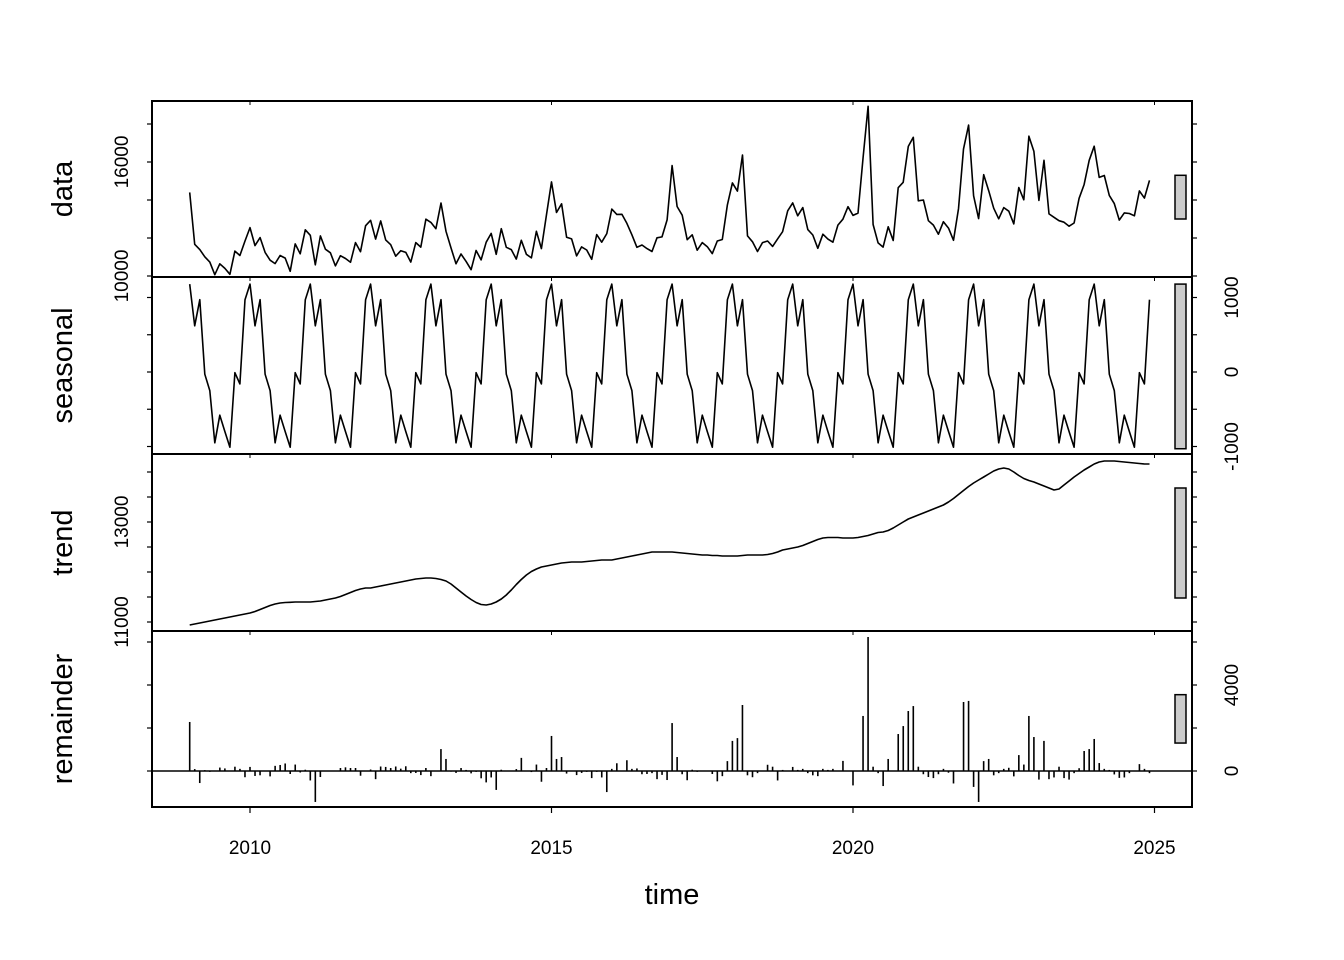 The image size is (1344, 960). Describe the element at coordinates (551, 848) in the screenshot. I see `x-tick-label: 2015` at that location.